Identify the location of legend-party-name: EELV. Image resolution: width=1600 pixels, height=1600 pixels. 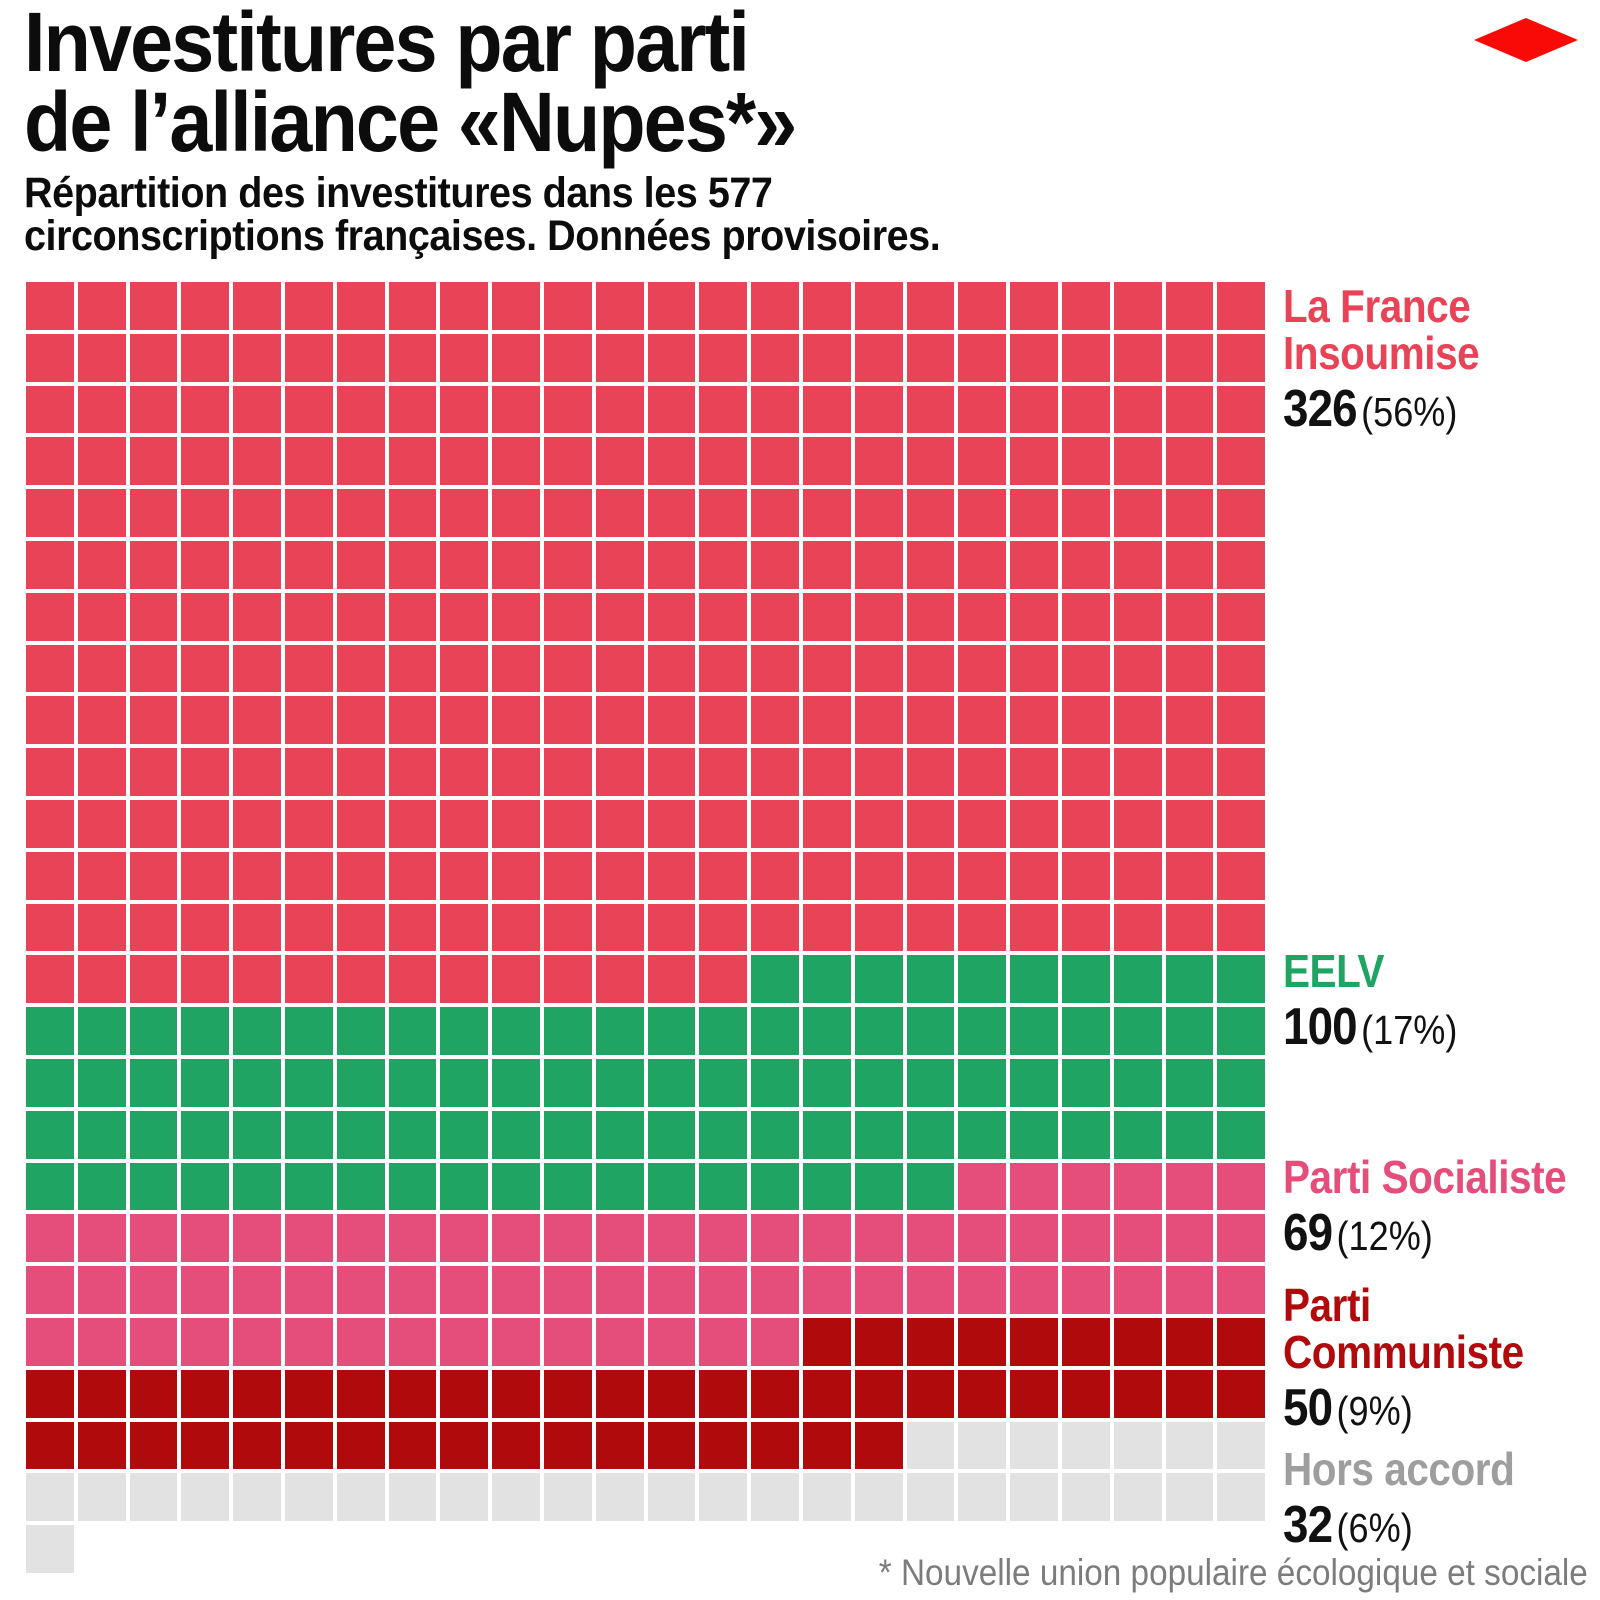
(1333, 971).